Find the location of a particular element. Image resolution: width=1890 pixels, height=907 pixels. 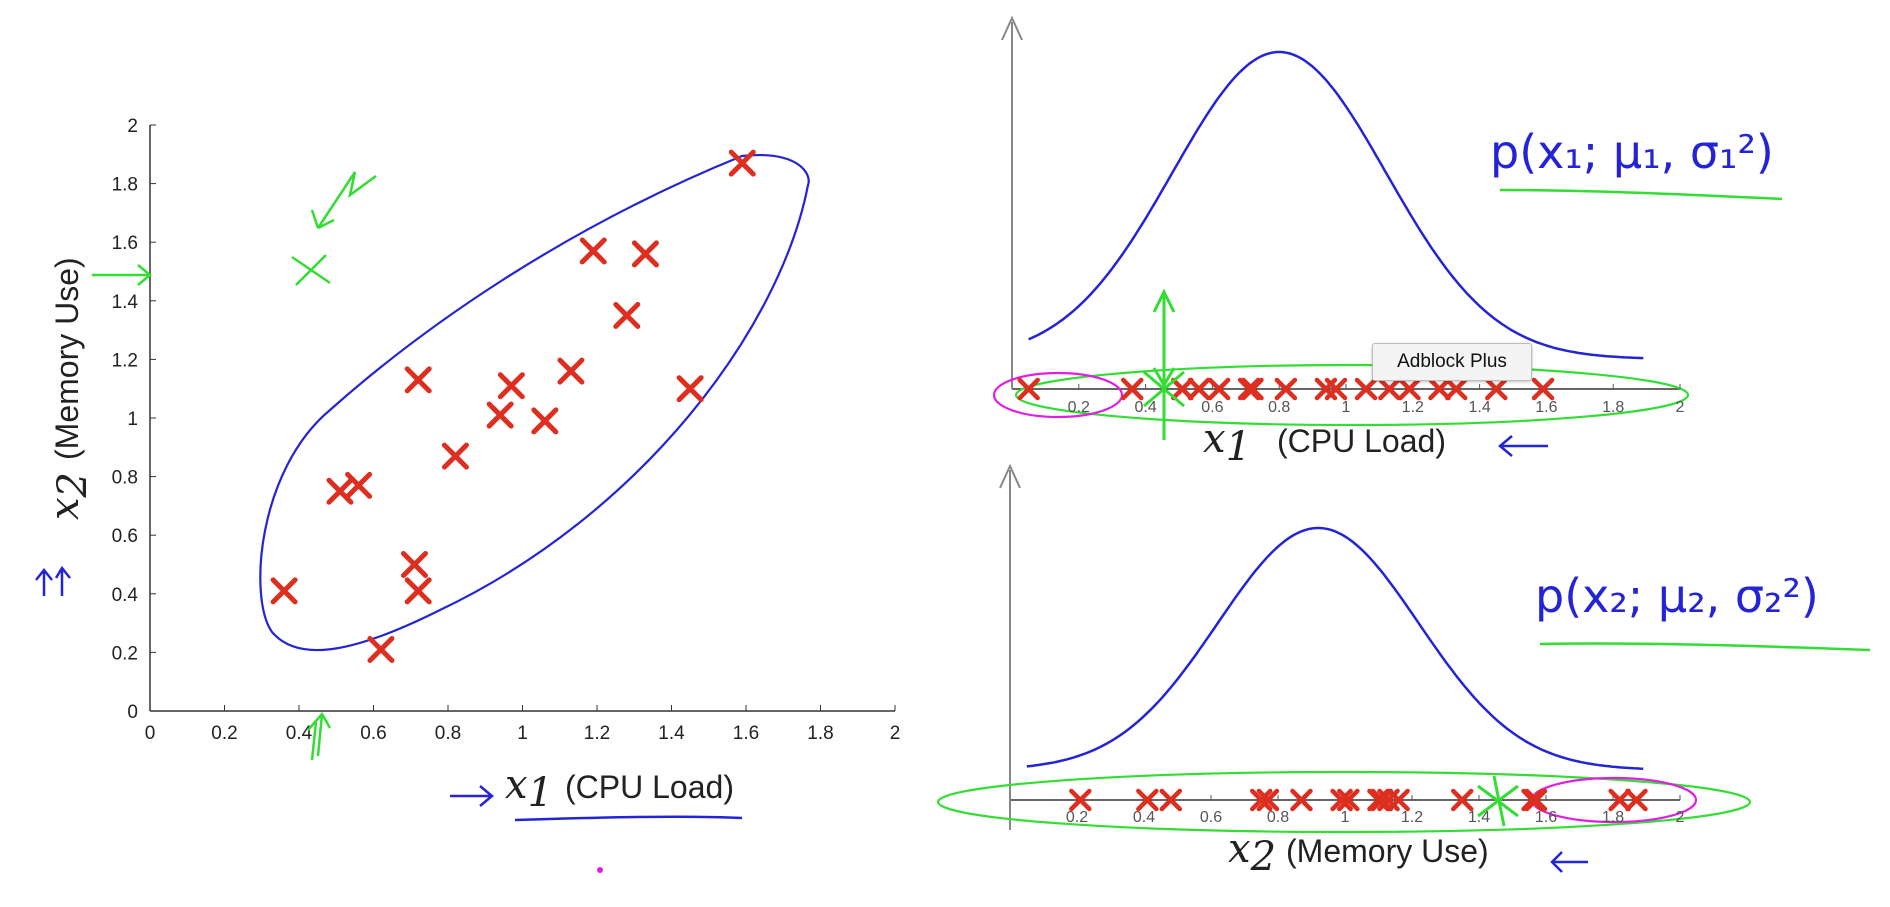

tick-label: 2 is located at coordinates (1680, 817).